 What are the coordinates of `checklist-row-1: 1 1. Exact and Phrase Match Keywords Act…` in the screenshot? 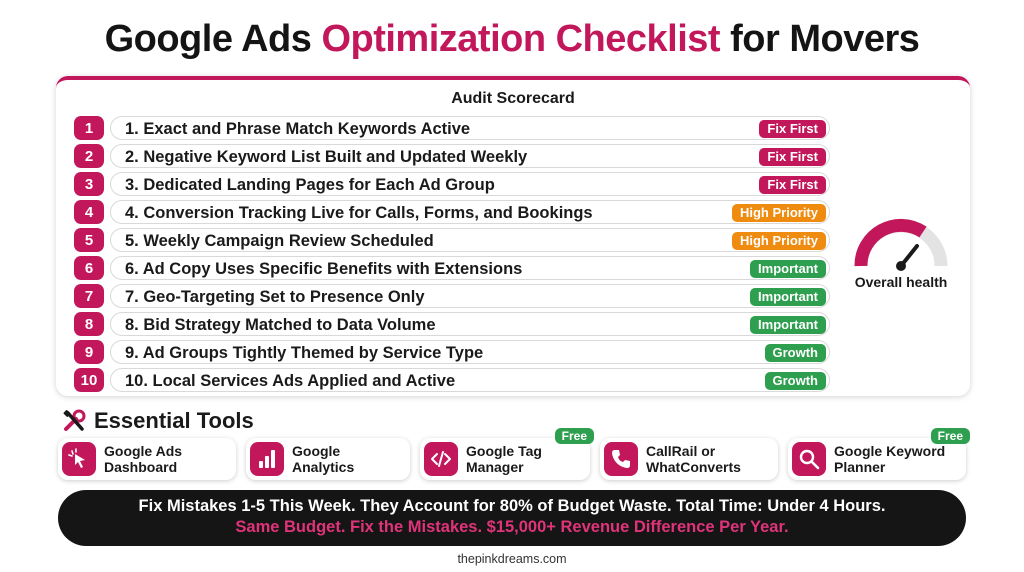 It's located at (452, 128).